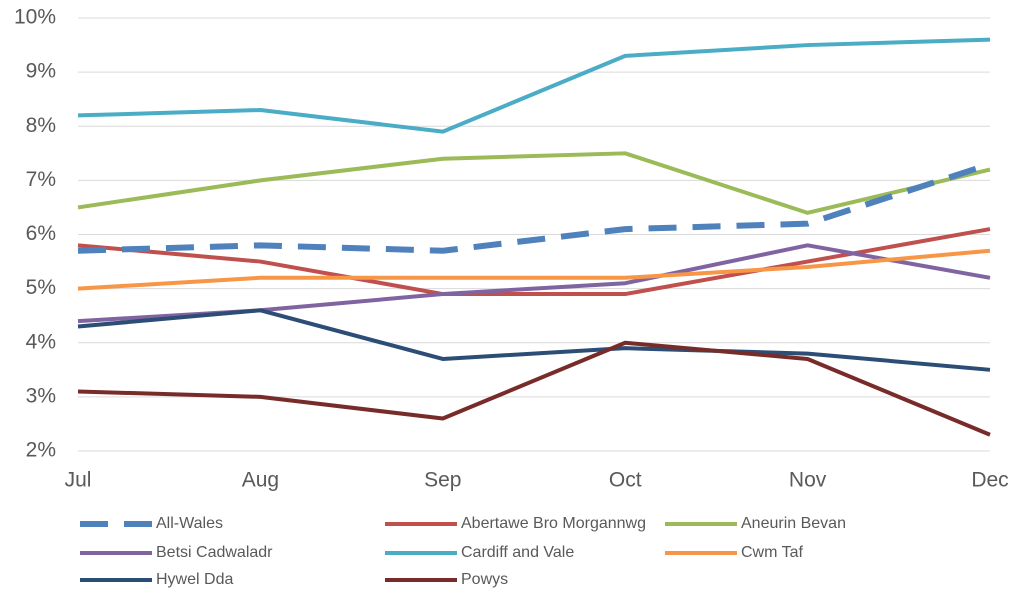  Describe the element at coordinates (41, 395) in the screenshot. I see `y-tick-label: 3%` at that location.